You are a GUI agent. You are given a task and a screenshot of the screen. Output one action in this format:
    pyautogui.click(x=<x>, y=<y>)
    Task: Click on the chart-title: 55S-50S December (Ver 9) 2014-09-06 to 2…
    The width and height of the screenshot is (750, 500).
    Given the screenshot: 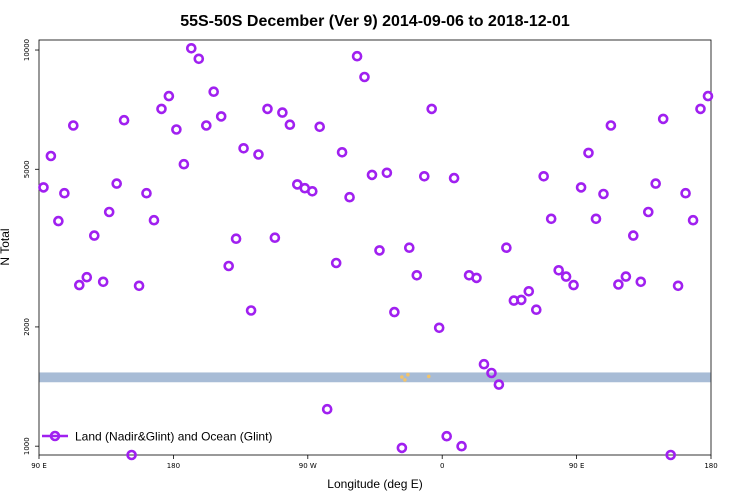 What is the action you would take?
    pyautogui.click(x=375, y=21)
    